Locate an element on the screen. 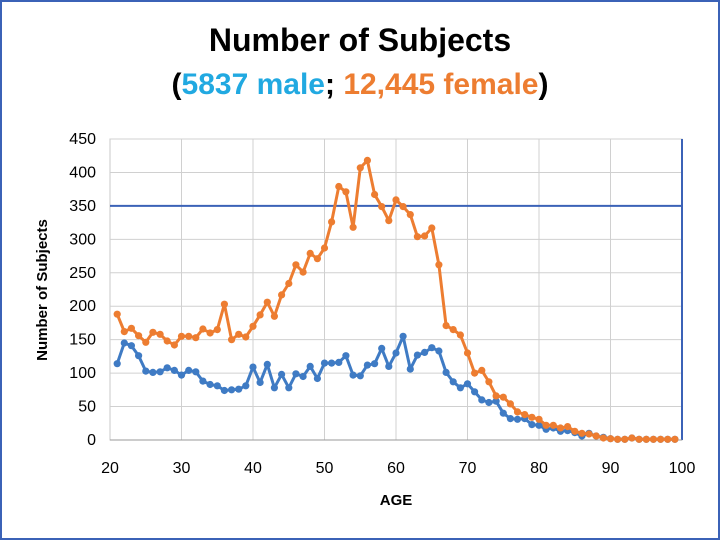 The width and height of the screenshot is (720, 540). x-tick-label: 70 is located at coordinates (468, 468).